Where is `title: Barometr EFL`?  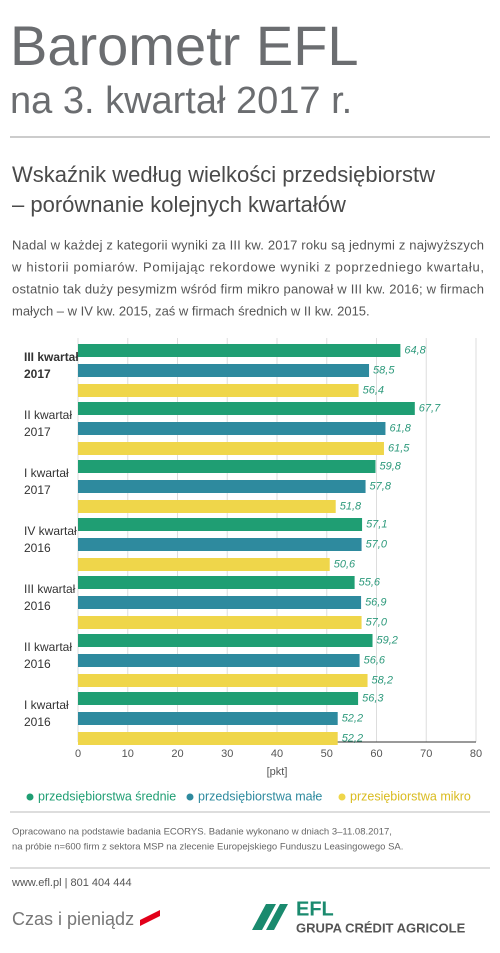
title: Barometr EFL is located at coordinates (184, 45).